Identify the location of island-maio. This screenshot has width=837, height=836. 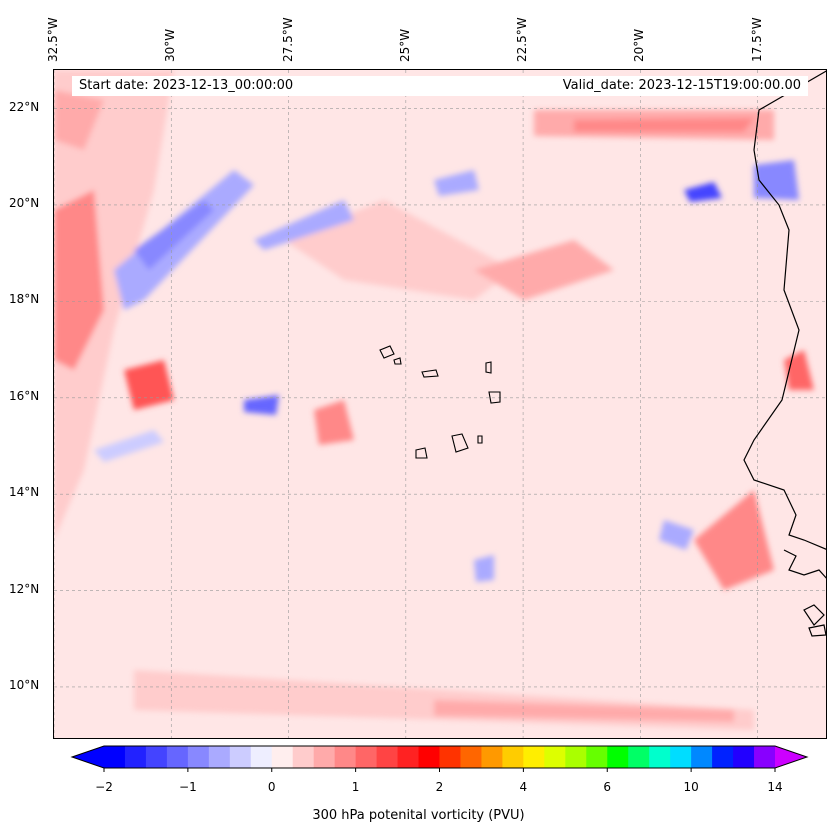
(480, 439).